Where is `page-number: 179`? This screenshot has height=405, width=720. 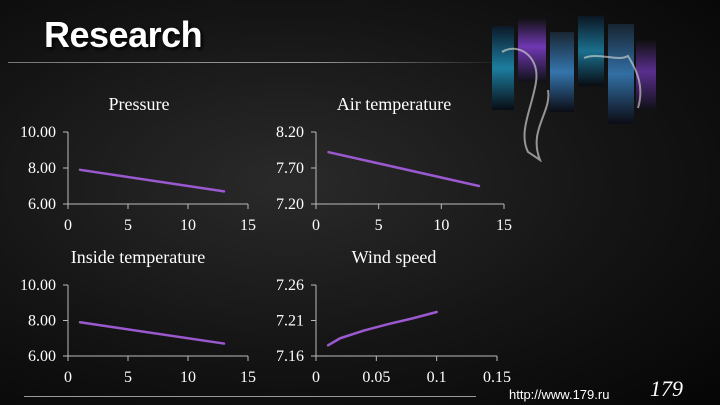
page-number: 179 is located at coordinates (666, 388).